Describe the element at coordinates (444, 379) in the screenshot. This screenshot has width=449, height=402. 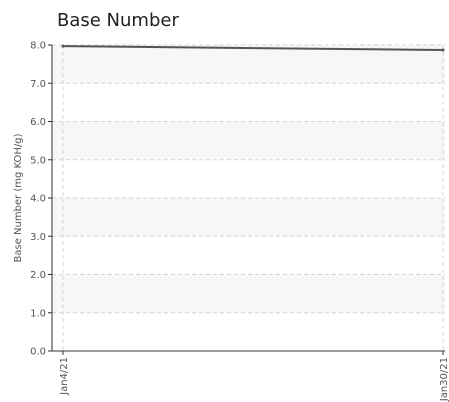
I see `x-tick-label: Jan30/21` at that location.